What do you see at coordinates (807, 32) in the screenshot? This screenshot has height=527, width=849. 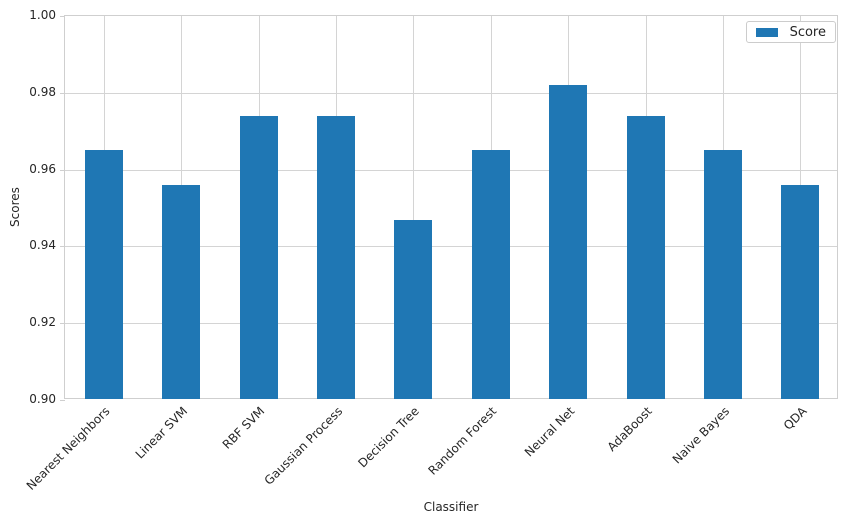 I see `legend-label: Score` at bounding box center [807, 32].